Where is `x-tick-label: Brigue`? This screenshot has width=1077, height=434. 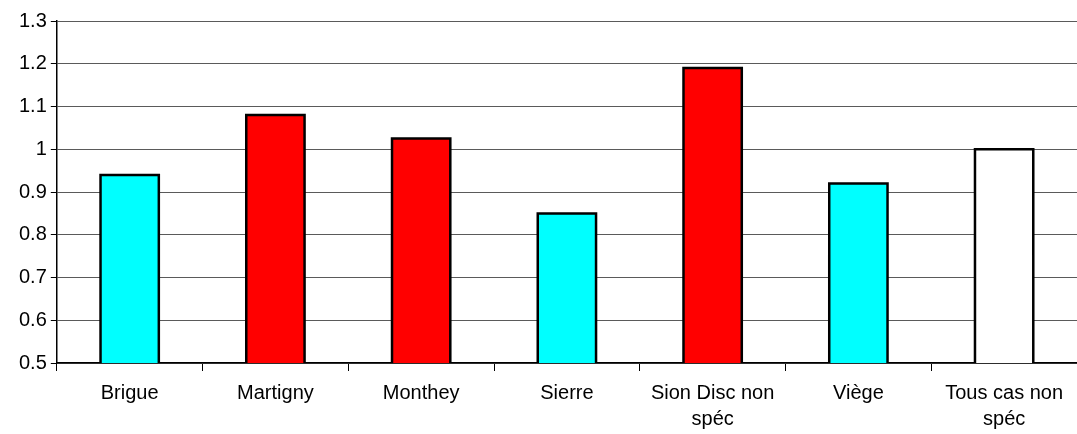 x-tick-label: Brigue is located at coordinates (129, 391).